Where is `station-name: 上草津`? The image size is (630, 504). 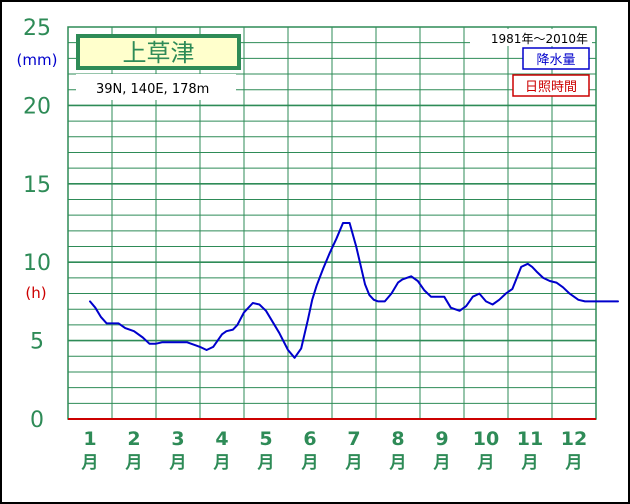 station-name: 上草津 is located at coordinates (159, 53).